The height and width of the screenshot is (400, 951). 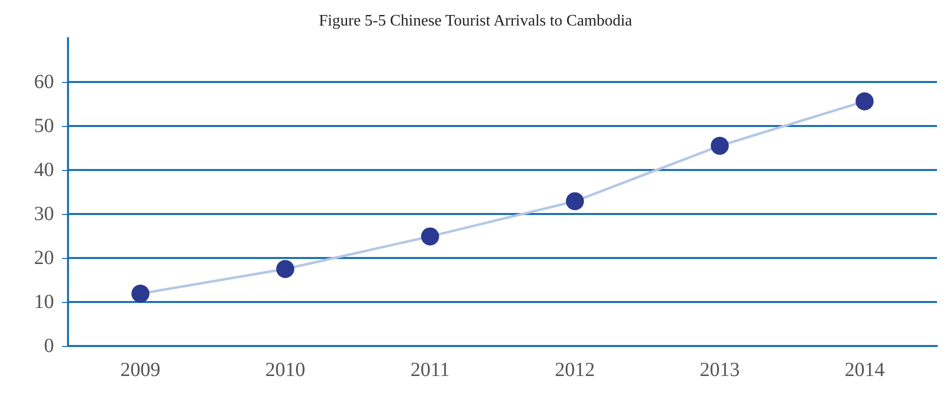 I want to click on x-tick-label: 2011, so click(x=430, y=370).